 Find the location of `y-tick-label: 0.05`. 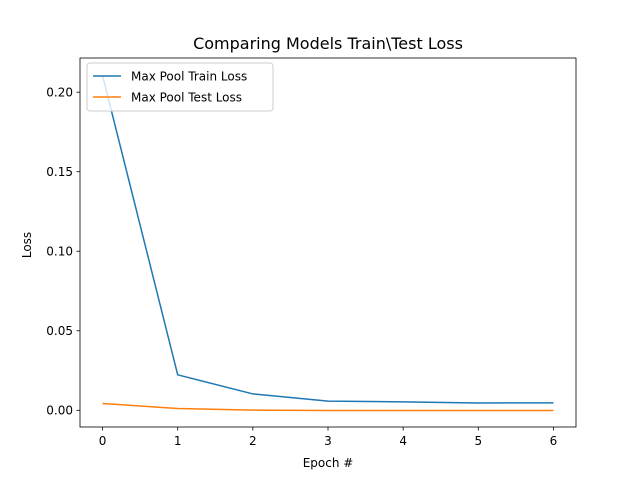

y-tick-label: 0.05 is located at coordinates (59, 331).